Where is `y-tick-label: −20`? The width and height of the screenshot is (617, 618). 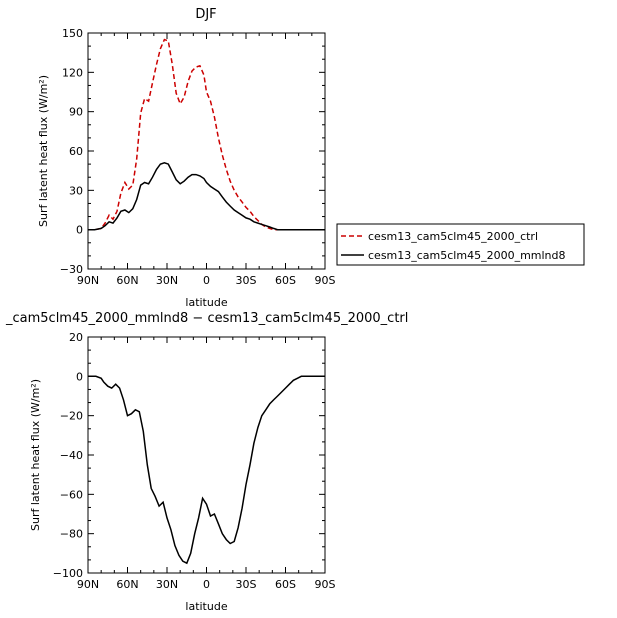 y-tick-label: −20 is located at coordinates (71, 416).